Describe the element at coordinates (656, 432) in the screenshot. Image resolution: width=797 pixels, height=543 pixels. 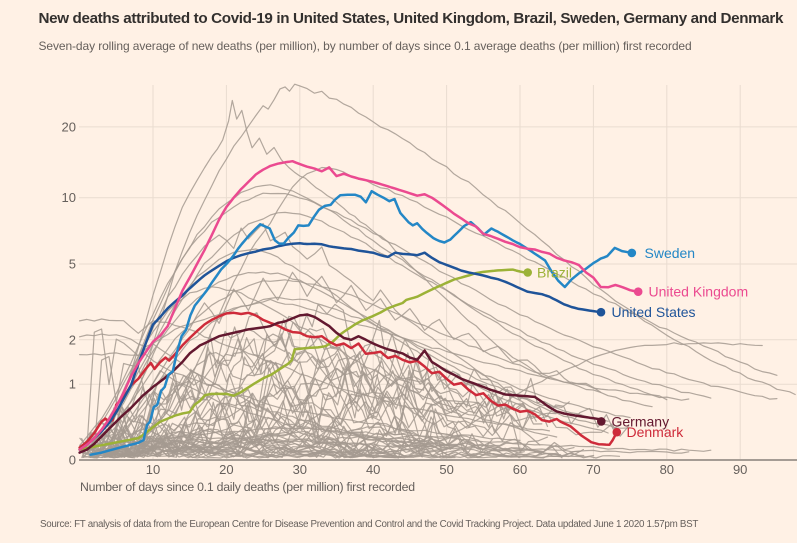
I see `svg-text: Denmark` at that location.